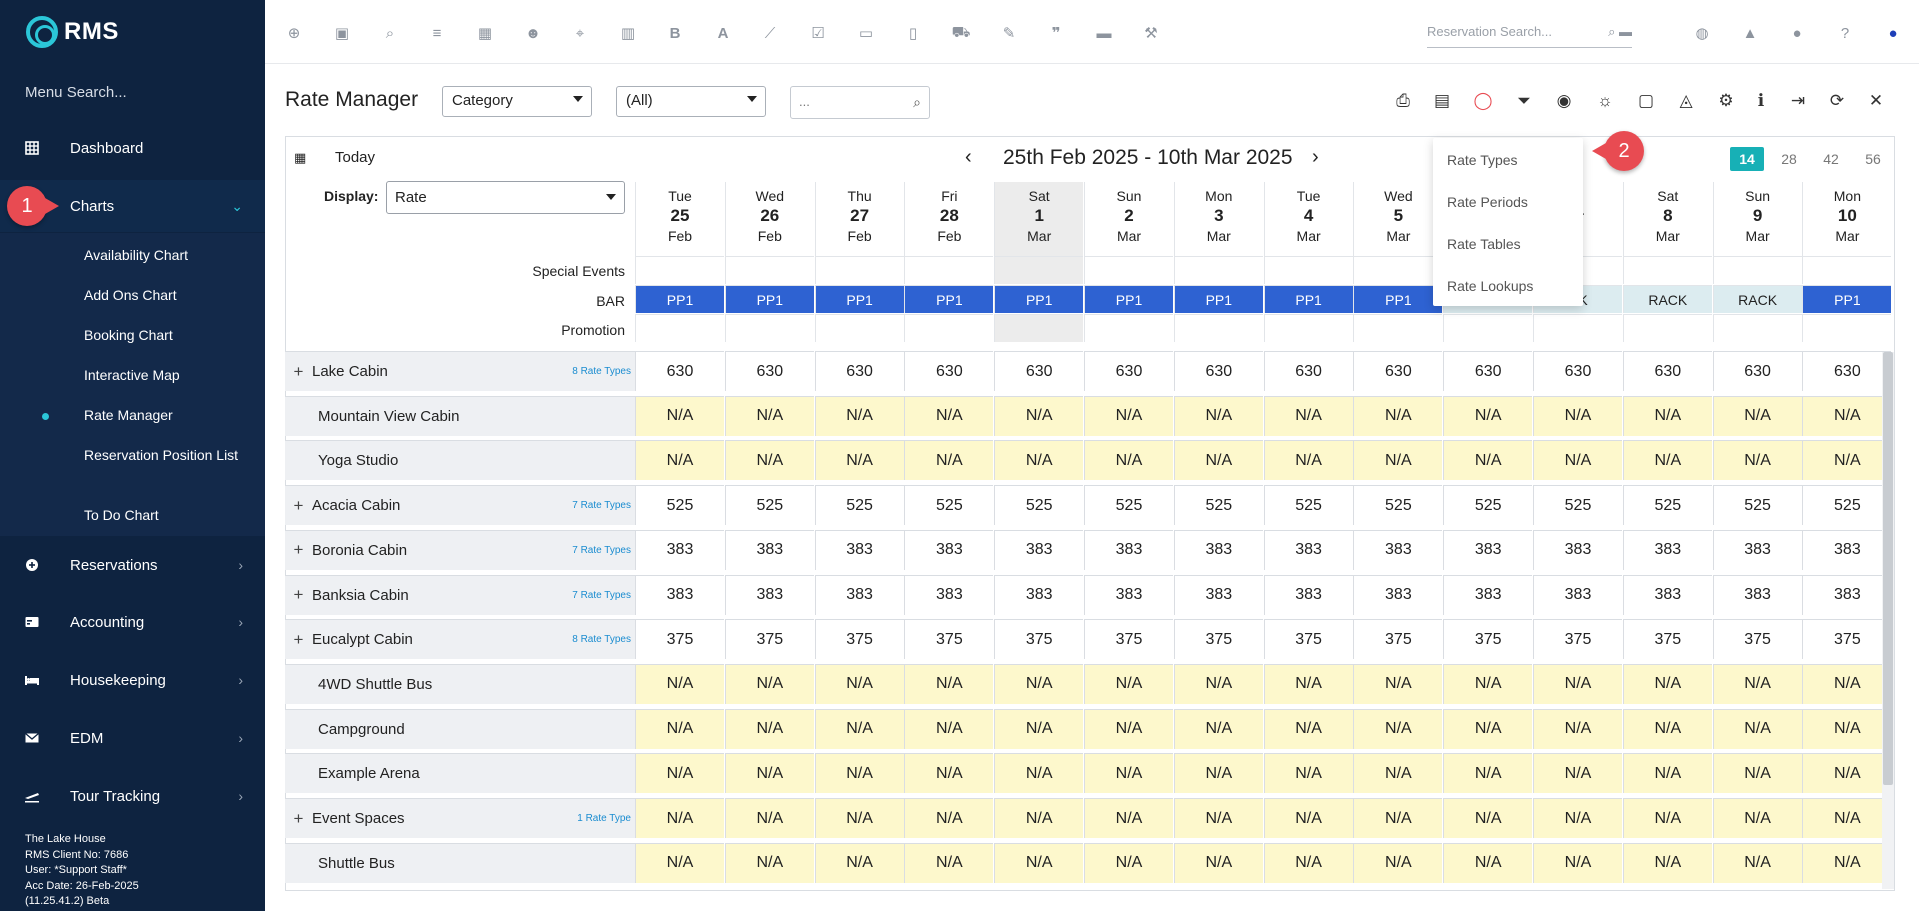  Describe the element at coordinates (128, 415) in the screenshot. I see `sidebar-subitem-rate-manager: Rate Manager` at that location.